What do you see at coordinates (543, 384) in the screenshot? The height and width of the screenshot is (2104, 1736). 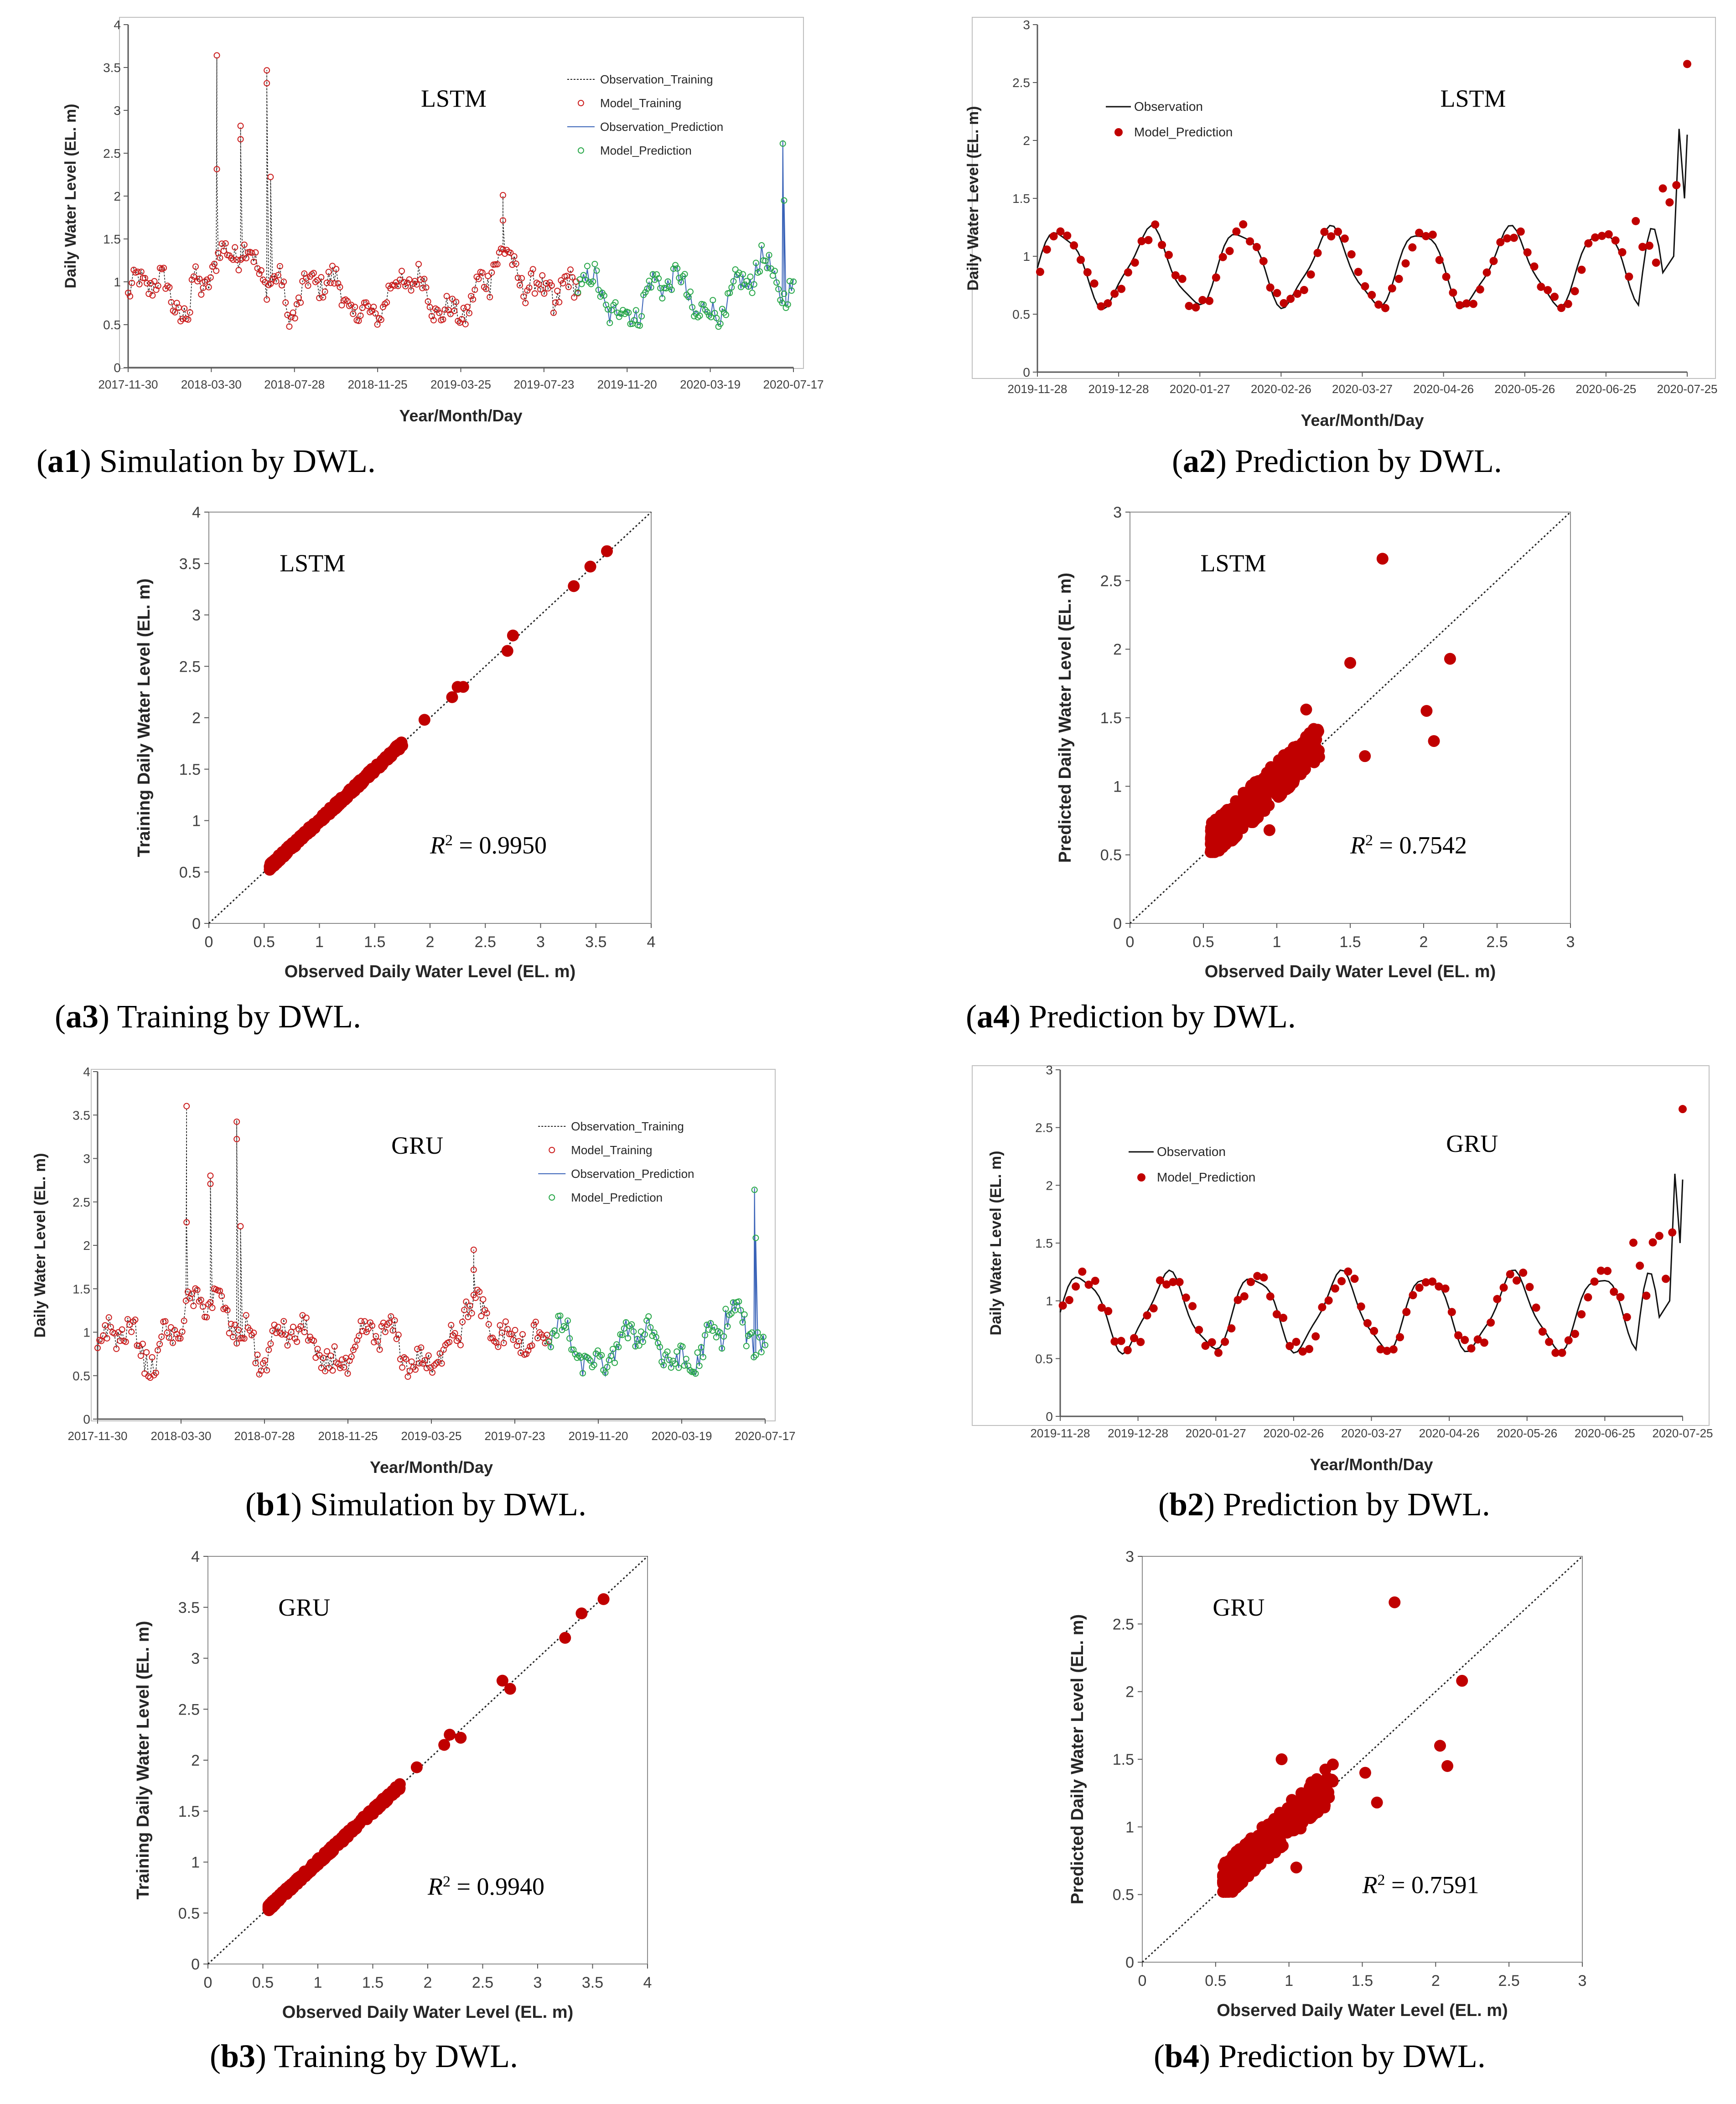 I see `x-tick-label: 2019-07-23` at bounding box center [543, 384].